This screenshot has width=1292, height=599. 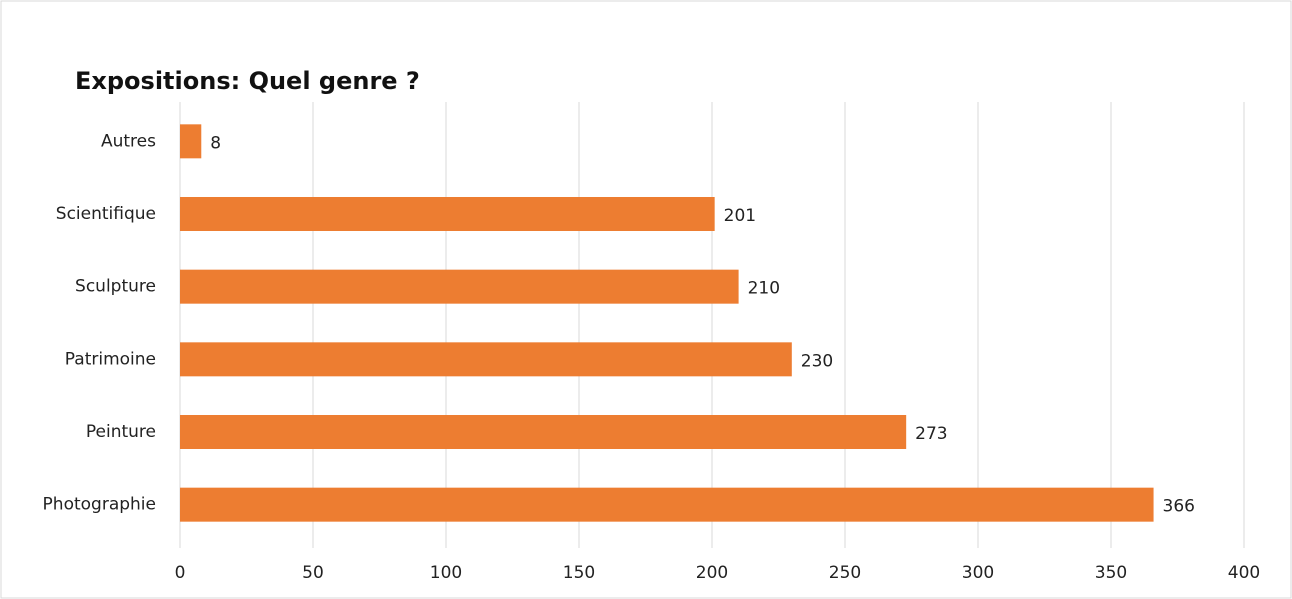 What do you see at coordinates (180, 573) in the screenshot?
I see `x-tick-label: 0` at bounding box center [180, 573].